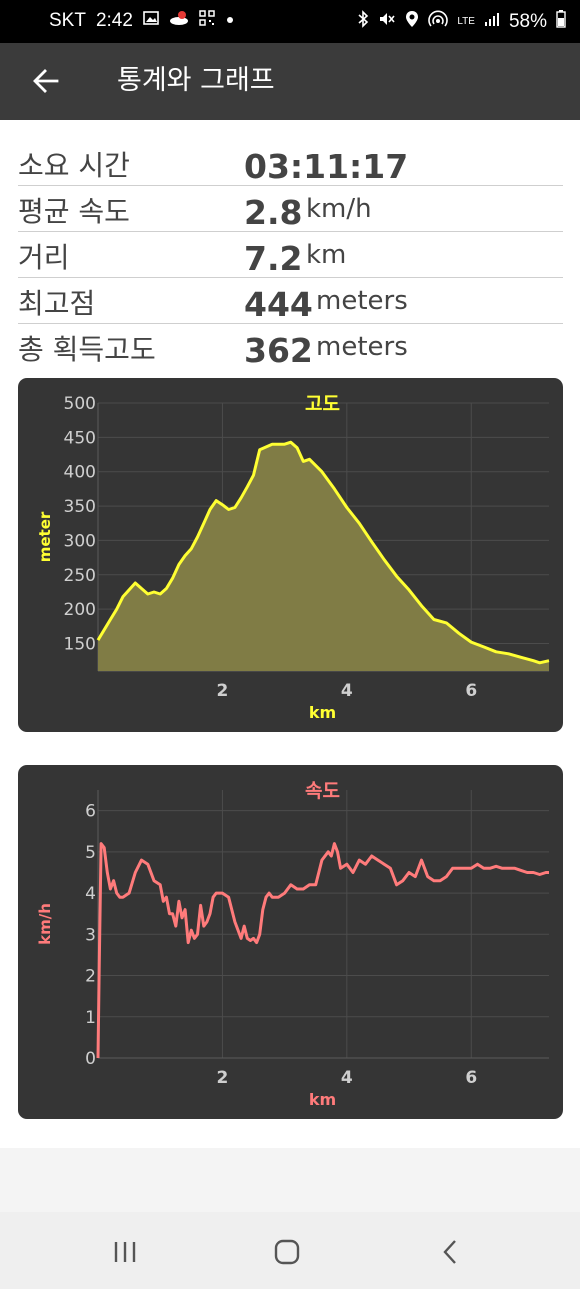 Image resolution: width=580 pixels, height=1289 pixels. I want to click on y-axis-title: meter, so click(45, 536).